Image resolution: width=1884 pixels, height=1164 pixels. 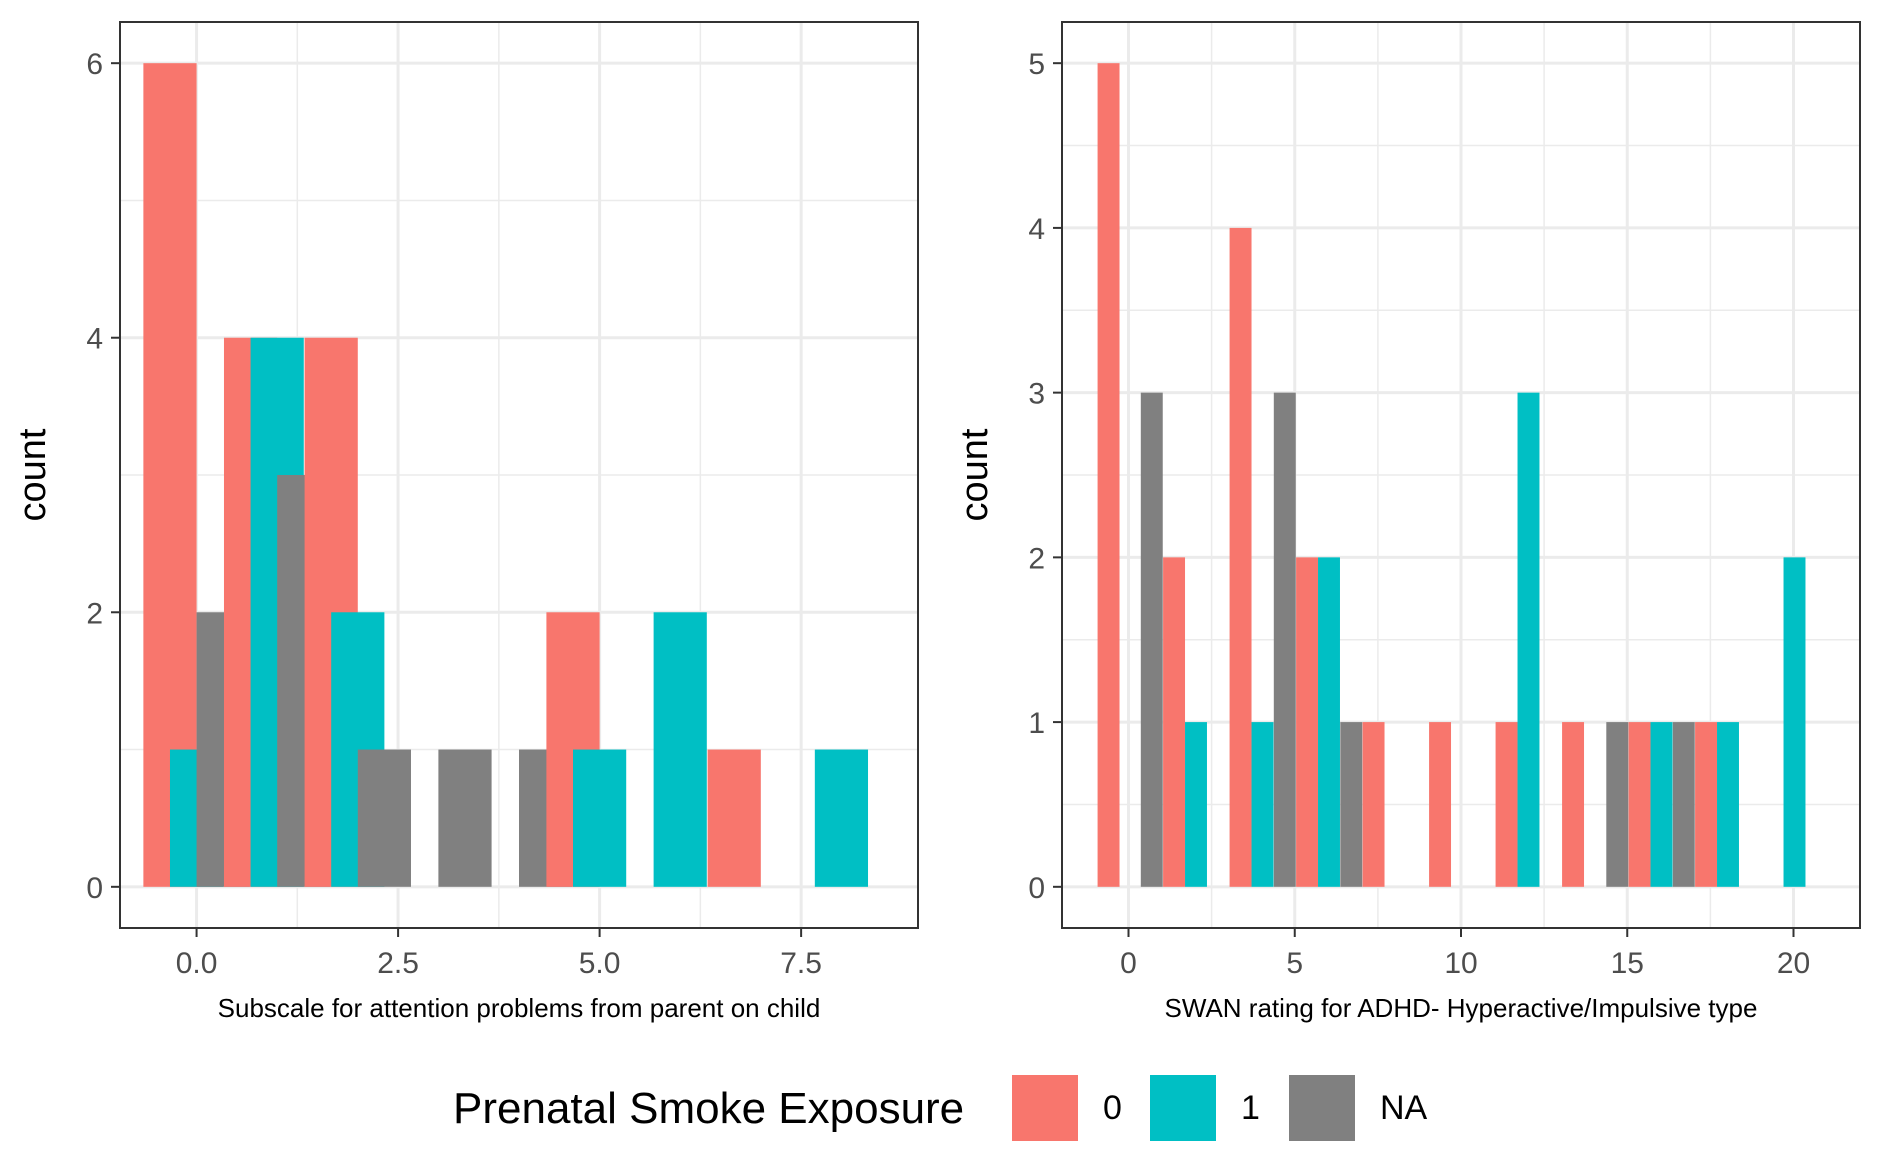 I want to click on y-tick-label: 5, so click(x=1036, y=64).